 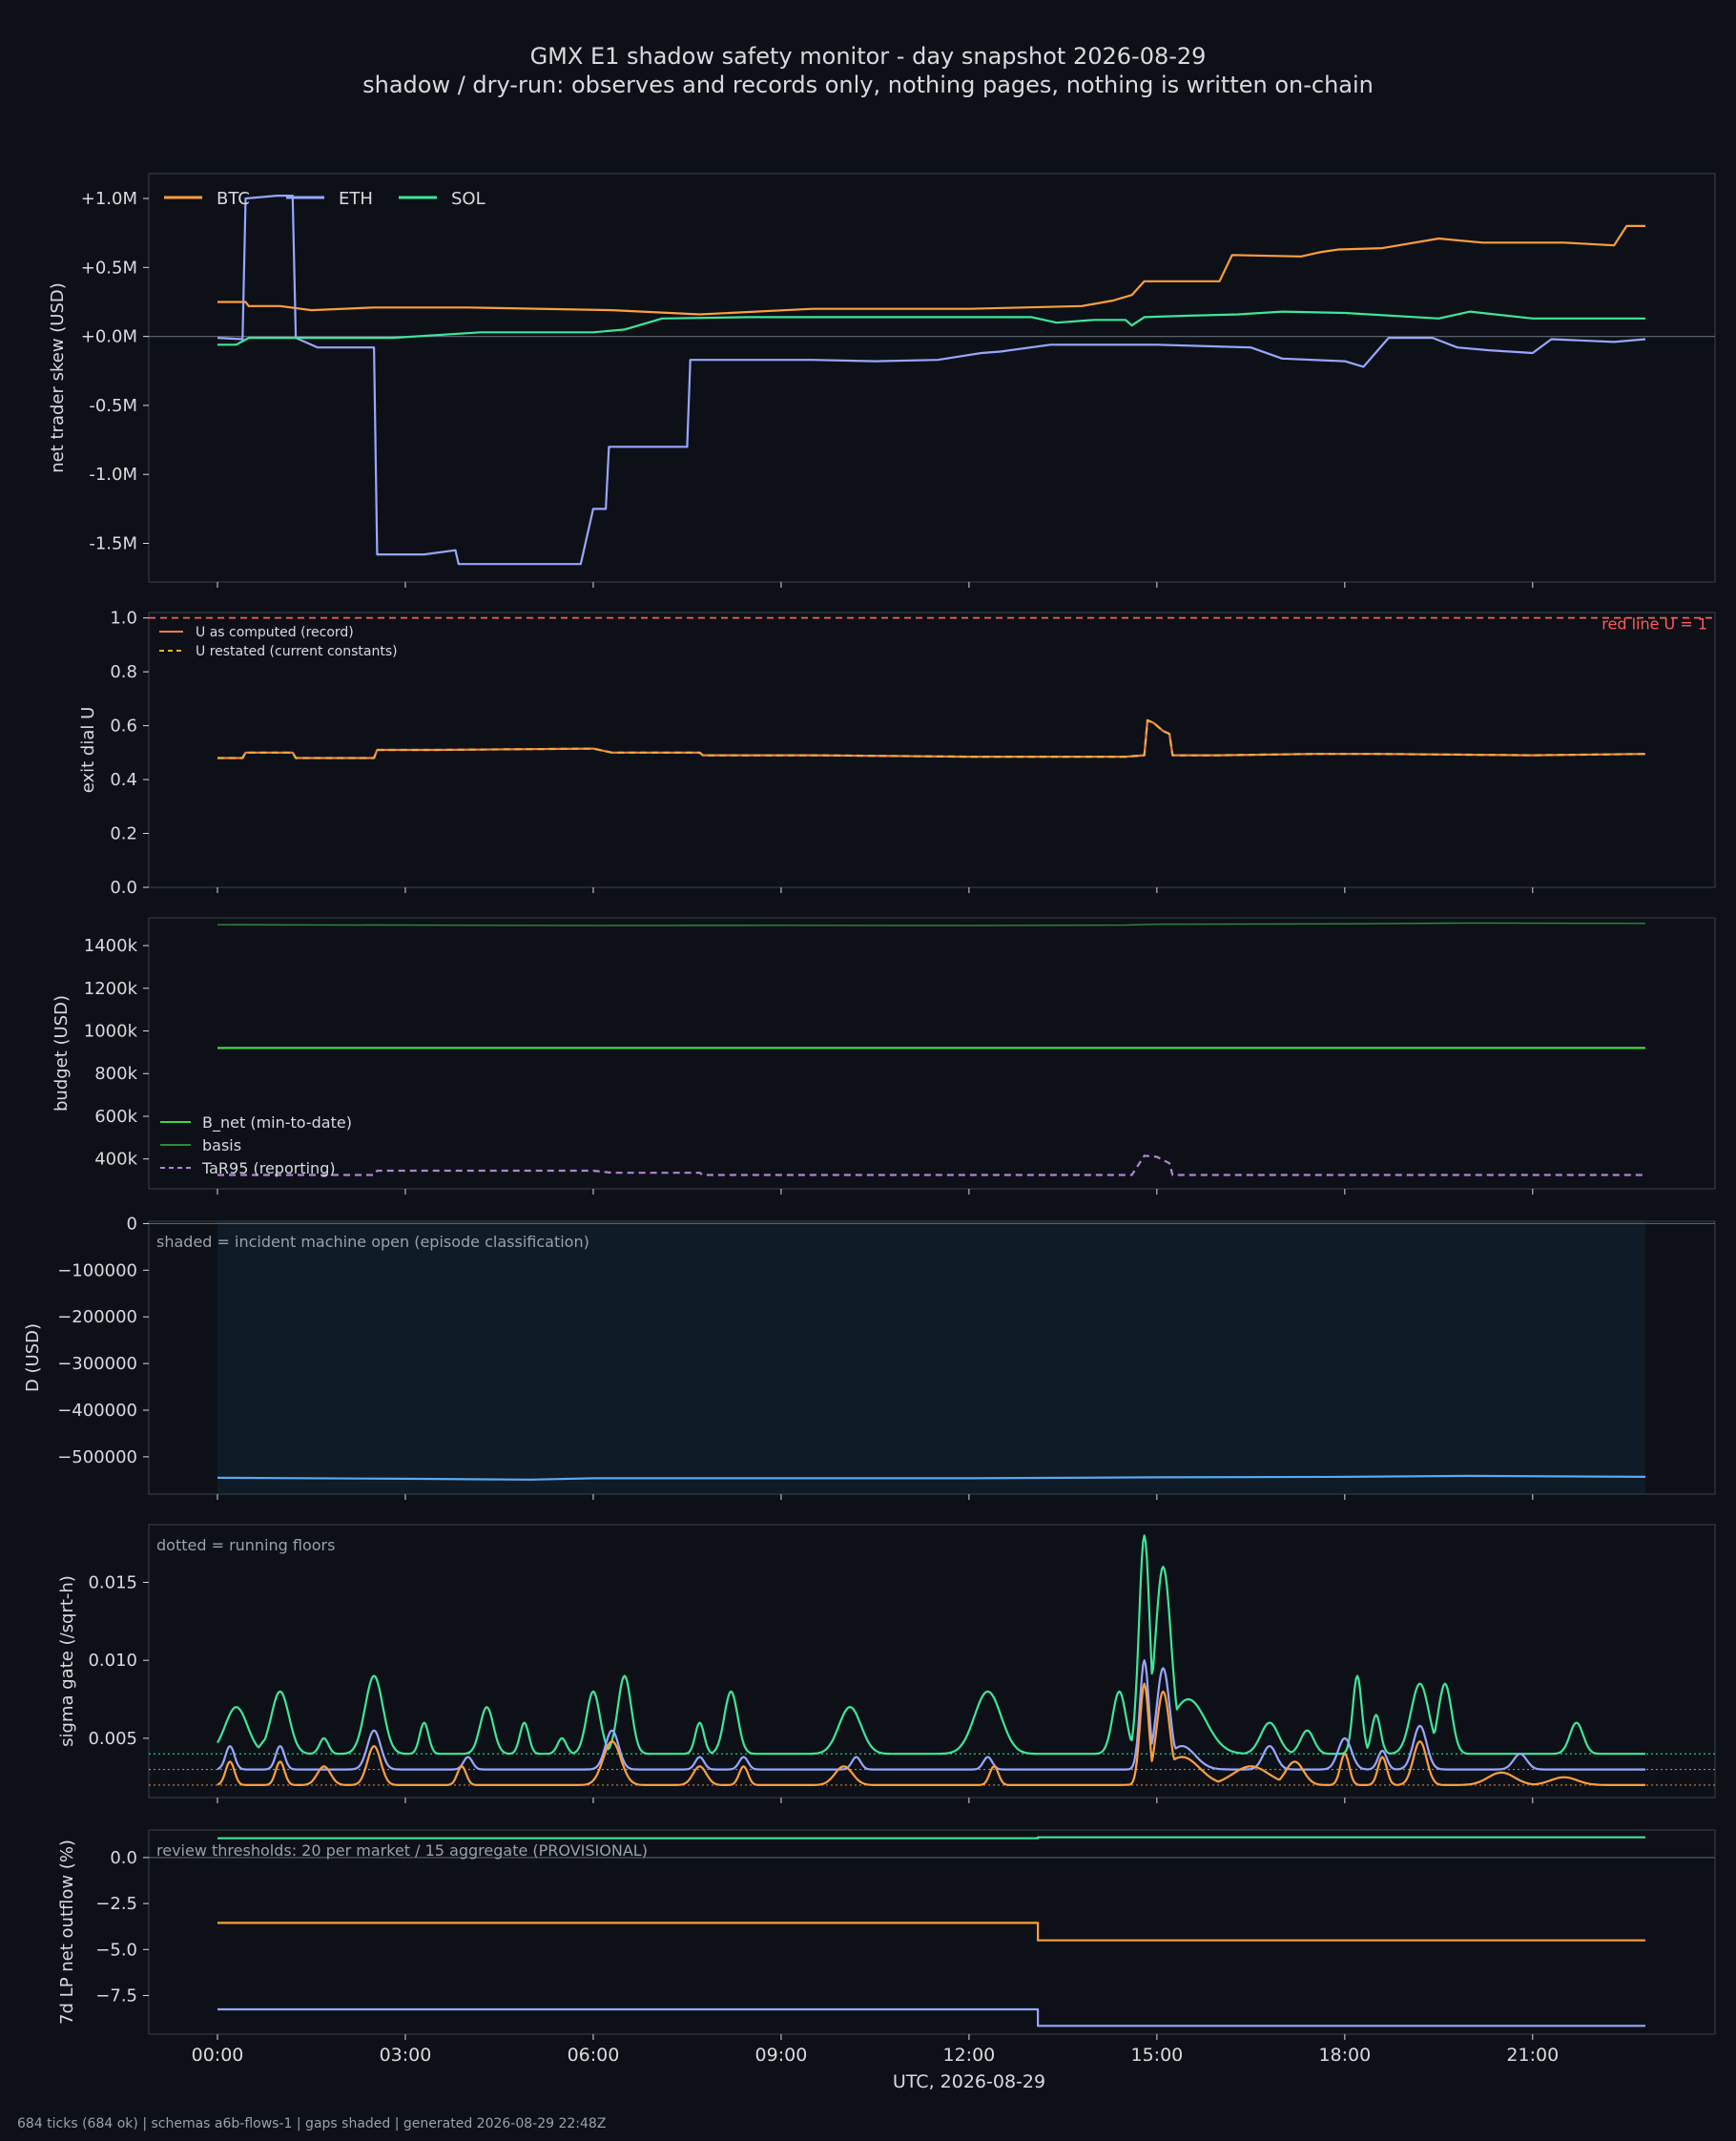 What do you see at coordinates (123, 1858) in the screenshot?
I see `y-tick-label-lp_outflow: 0.0` at bounding box center [123, 1858].